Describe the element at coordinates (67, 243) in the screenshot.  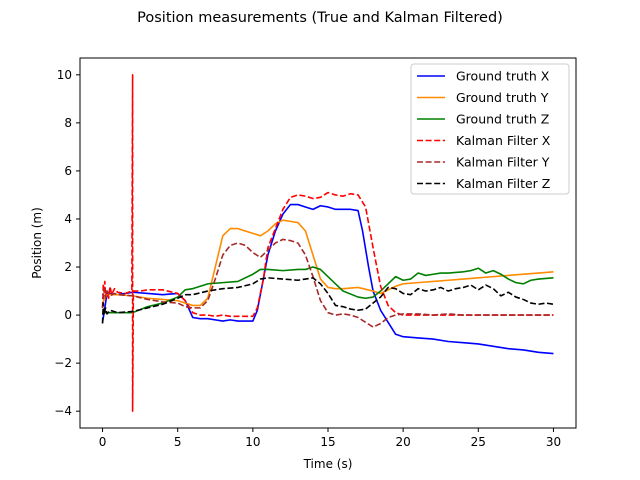
I see `y-axis: −4 −2 0 2 4 6 8 10` at that location.